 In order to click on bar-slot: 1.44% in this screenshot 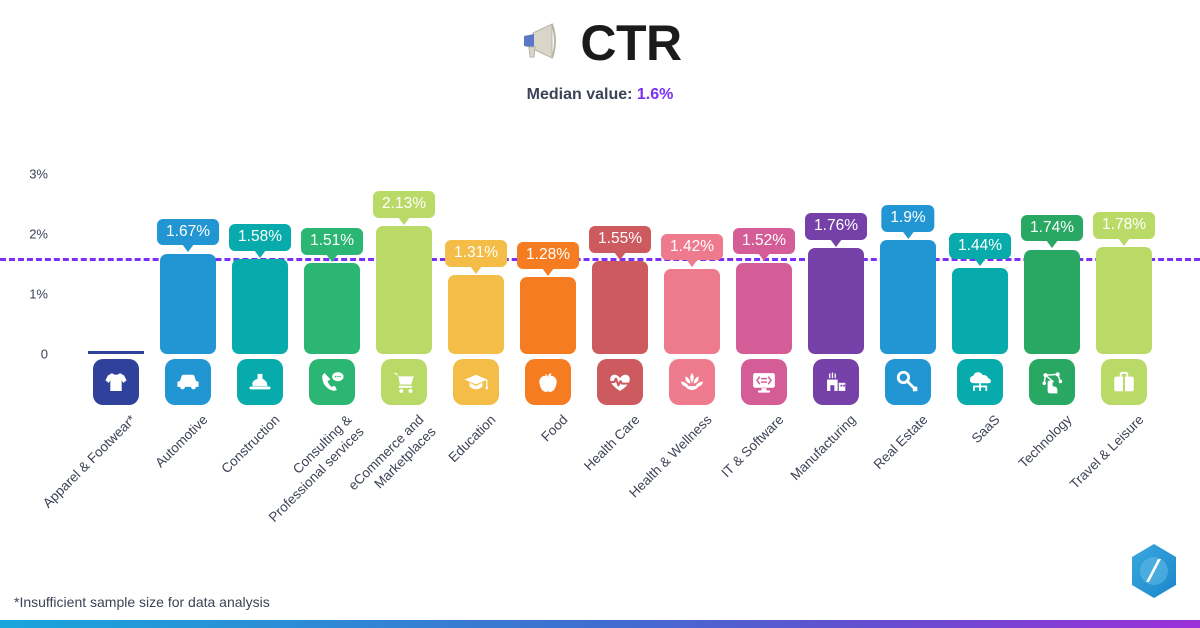, I will do `click(980, 360)`.